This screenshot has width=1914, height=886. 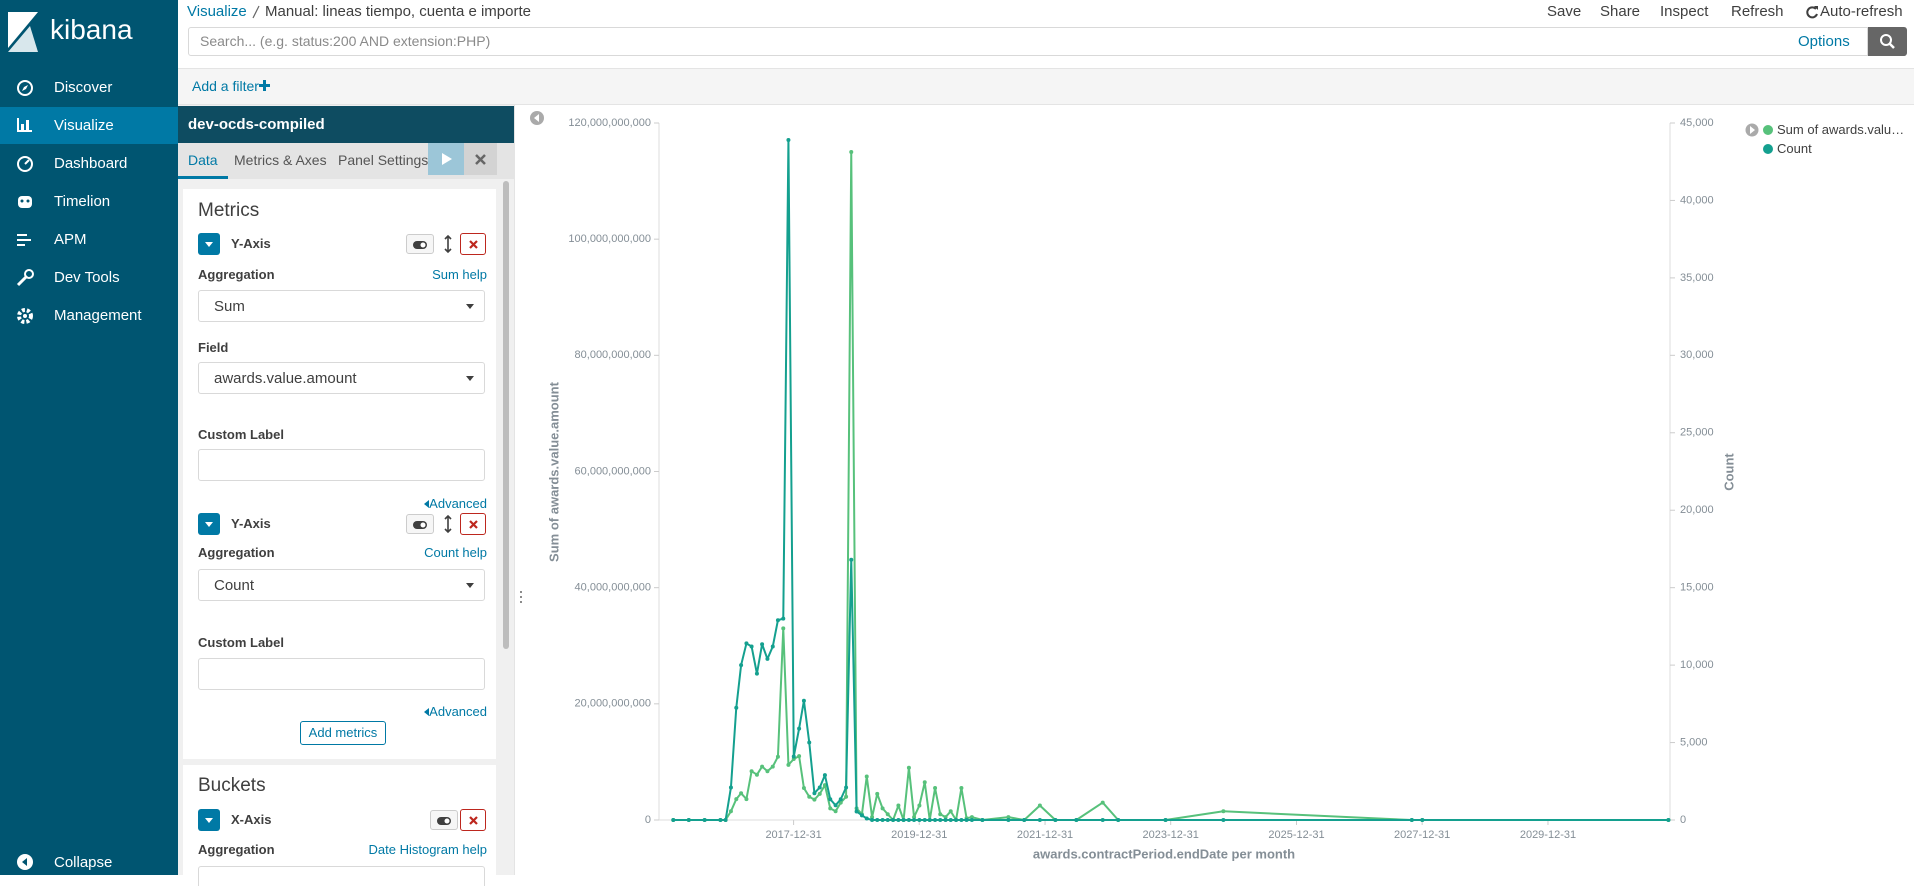 What do you see at coordinates (343, 733) in the screenshot?
I see `add-metrics-button: Add metrics` at bounding box center [343, 733].